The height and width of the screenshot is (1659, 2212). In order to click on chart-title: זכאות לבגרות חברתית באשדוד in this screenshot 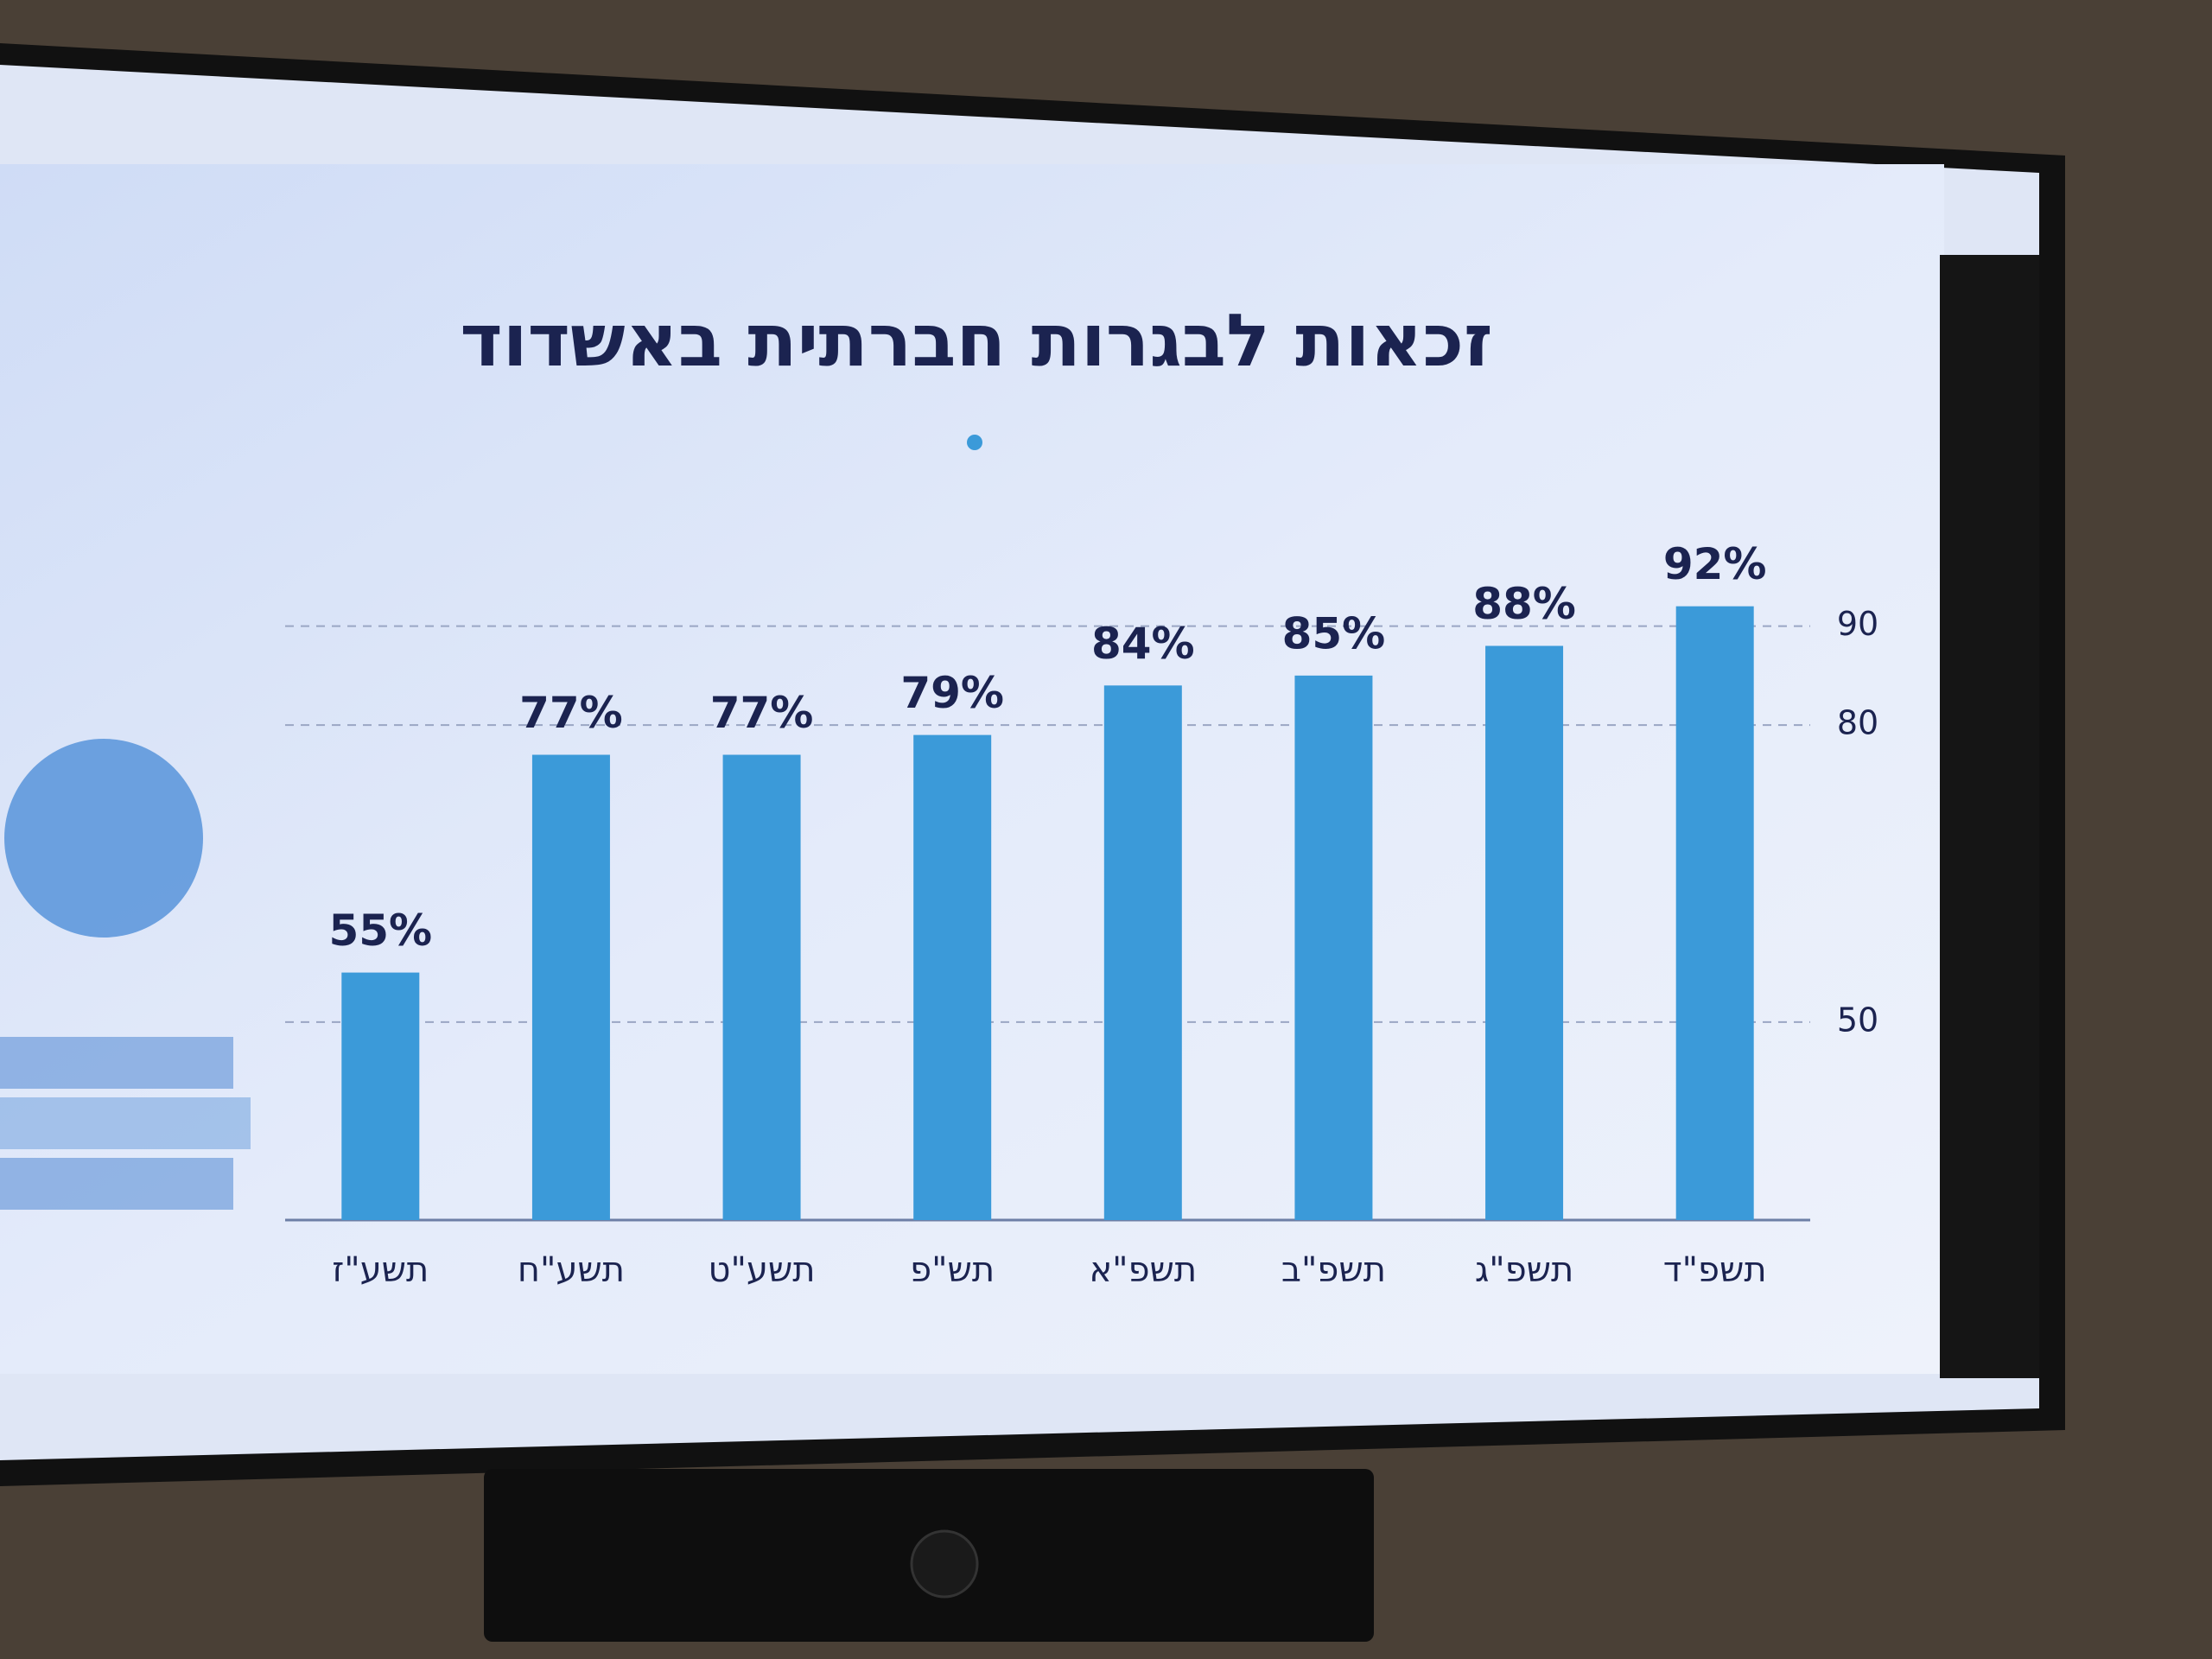, I will do `click(976, 340)`.